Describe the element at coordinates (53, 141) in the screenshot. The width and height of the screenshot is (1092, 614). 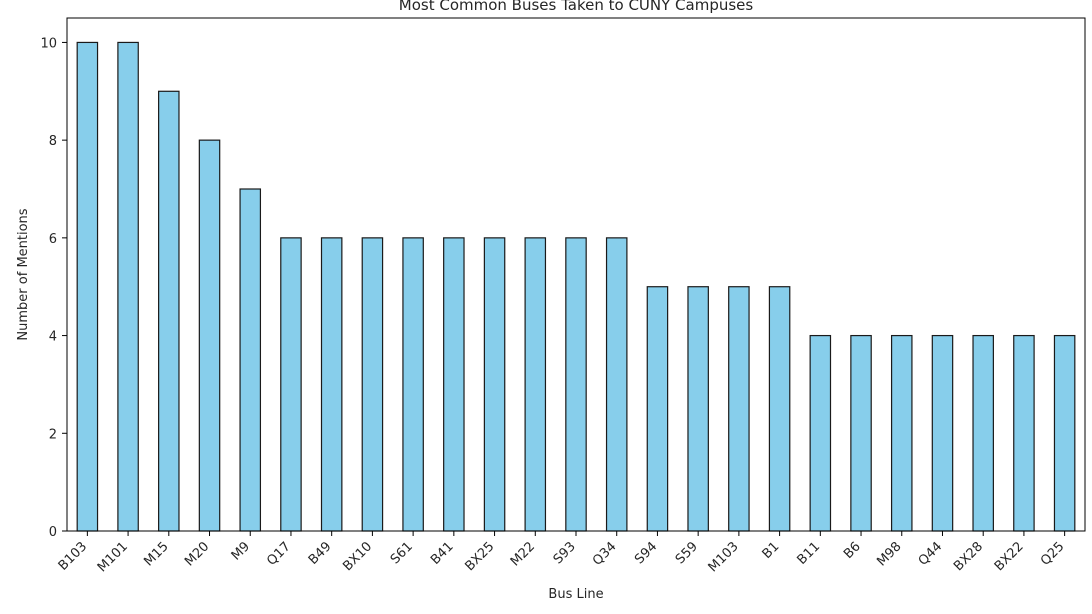
I see `y-tick-label: 8` at that location.